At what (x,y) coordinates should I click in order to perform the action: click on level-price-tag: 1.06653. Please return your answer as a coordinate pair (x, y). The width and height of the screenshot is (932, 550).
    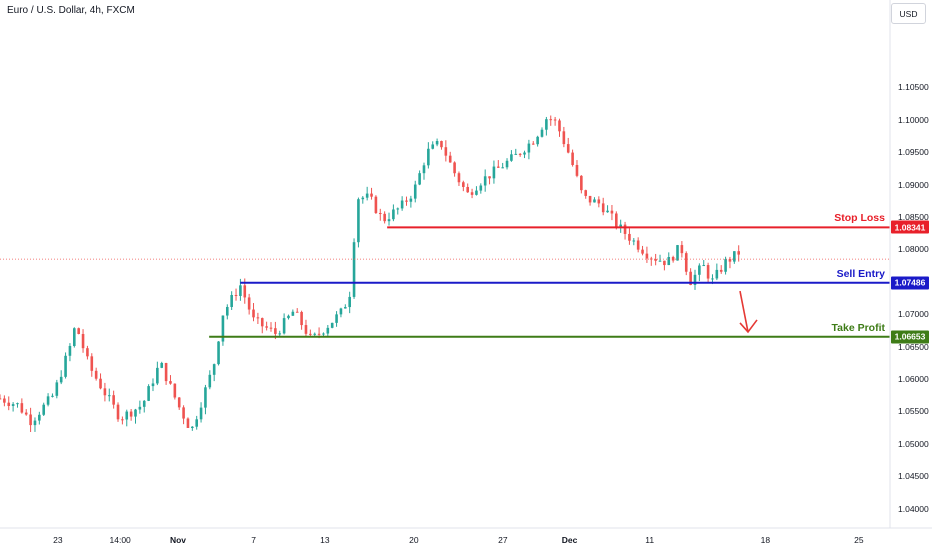
    Looking at the image, I should click on (910, 337).